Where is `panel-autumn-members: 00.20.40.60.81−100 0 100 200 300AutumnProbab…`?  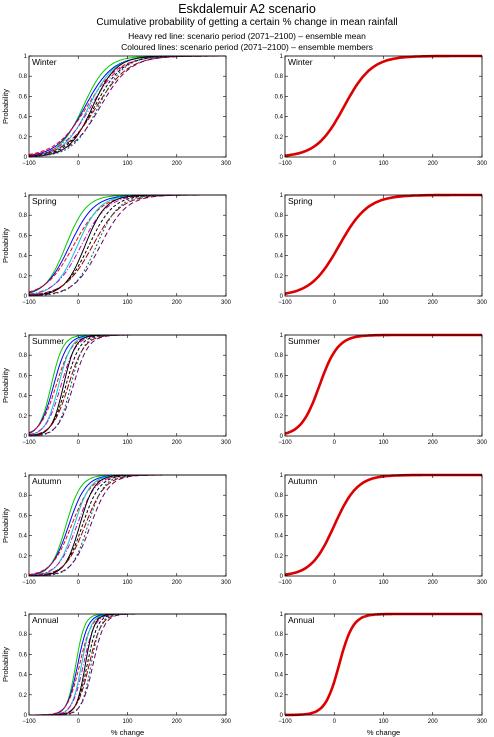 panel-autumn-members: 00.20.40.60.81−100 0 100 200 300AutumnProbab… is located at coordinates (116, 529).